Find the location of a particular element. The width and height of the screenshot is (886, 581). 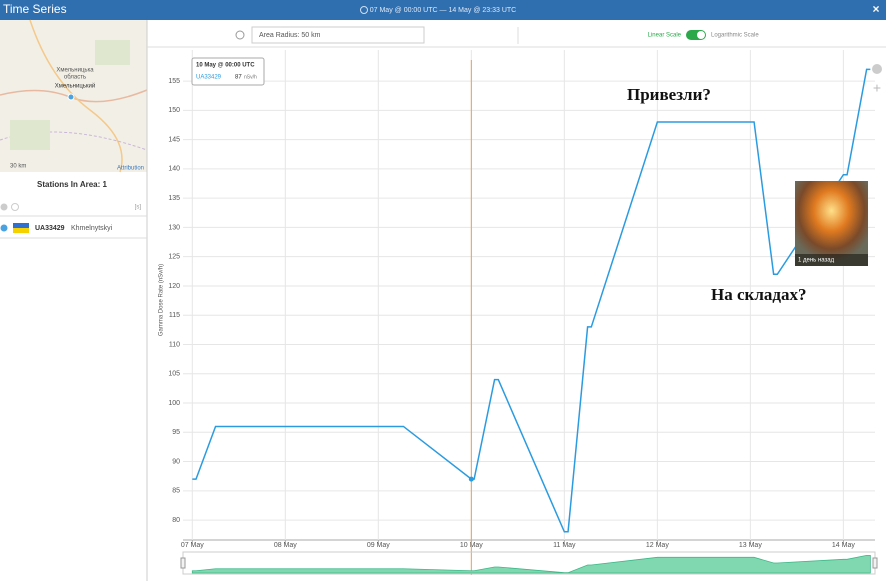

select-none is located at coordinates (15, 207).